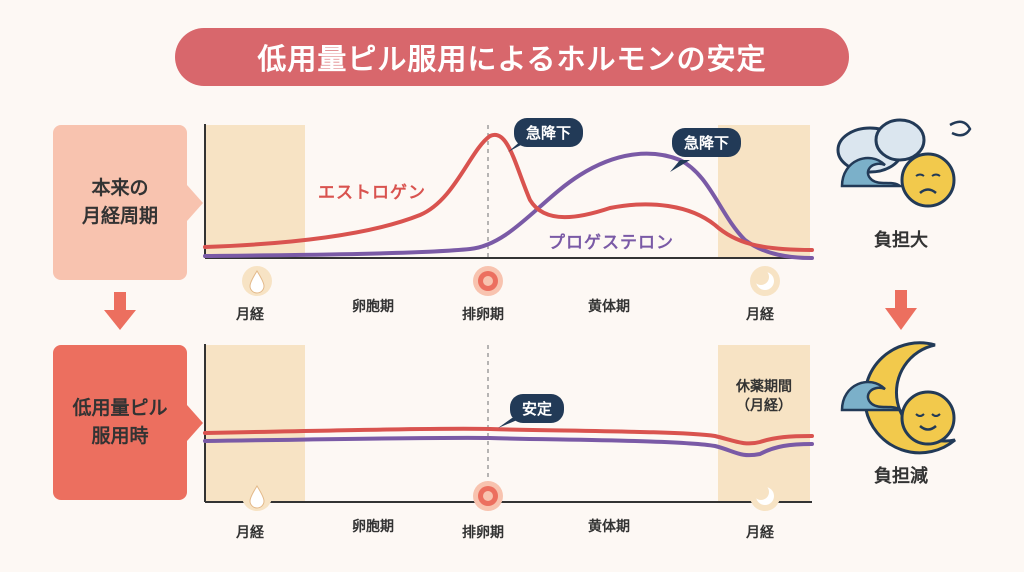 Image resolution: width=1024 pixels, height=572 pixels. I want to click on rest-period-band, so click(764, 423).